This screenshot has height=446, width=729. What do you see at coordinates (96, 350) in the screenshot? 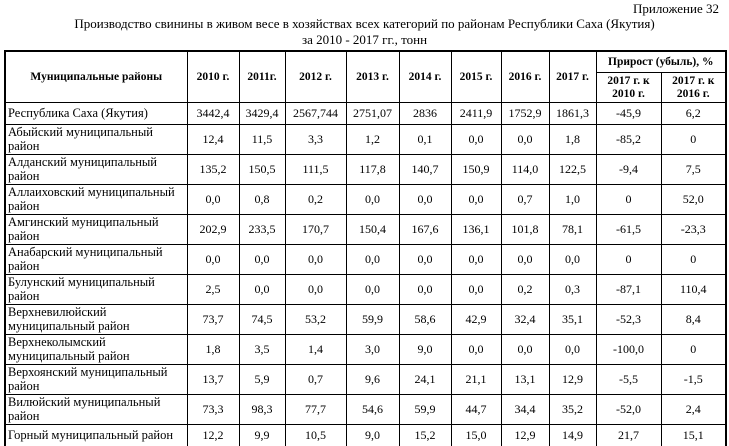
I see `district-cell: Верхнеколымский муниципальный район` at bounding box center [96, 350].